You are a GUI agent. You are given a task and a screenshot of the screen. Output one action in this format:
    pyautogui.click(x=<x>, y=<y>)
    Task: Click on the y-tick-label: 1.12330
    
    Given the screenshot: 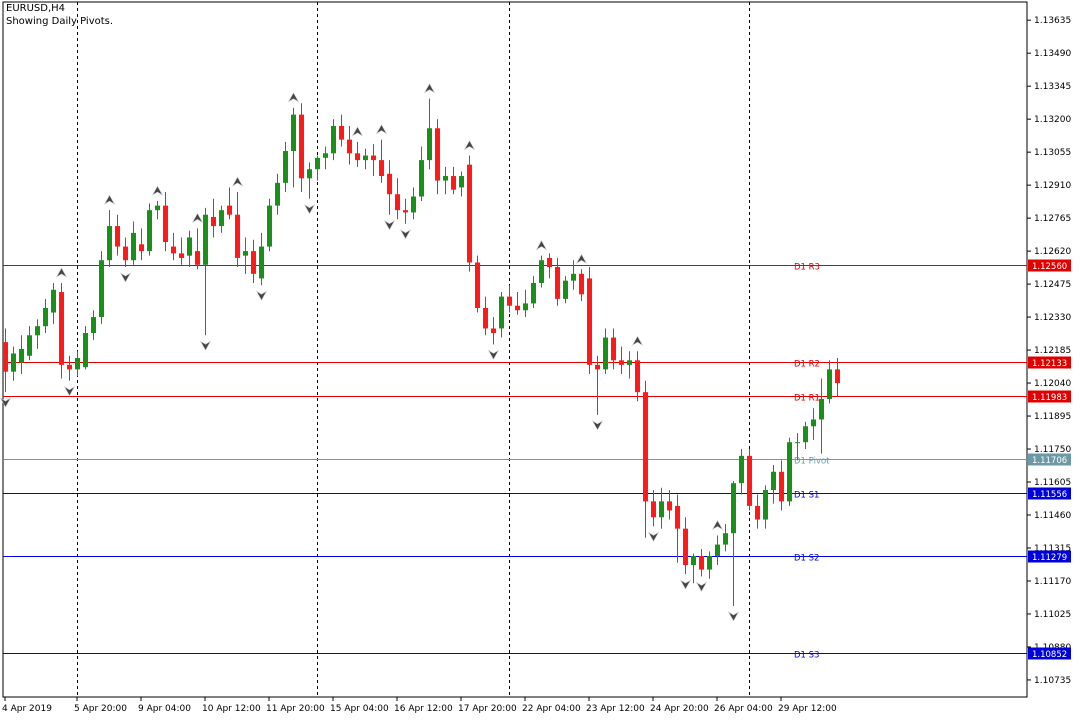 What is the action you would take?
    pyautogui.click(x=1052, y=318)
    